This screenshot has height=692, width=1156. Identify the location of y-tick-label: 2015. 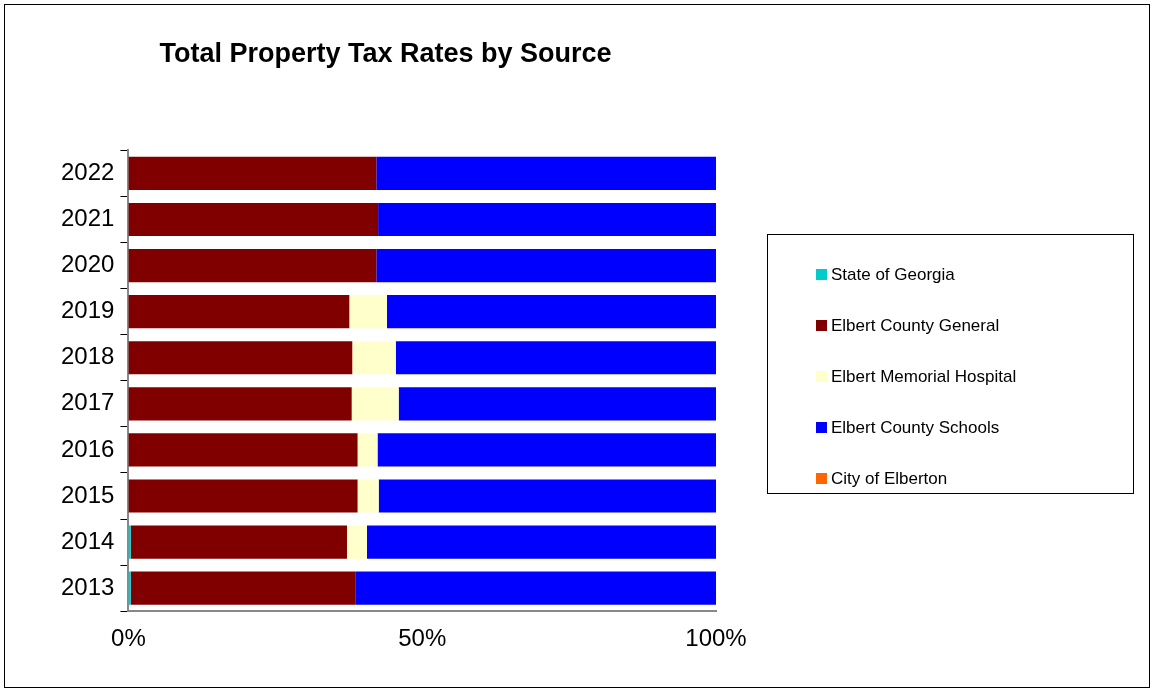
(88, 494).